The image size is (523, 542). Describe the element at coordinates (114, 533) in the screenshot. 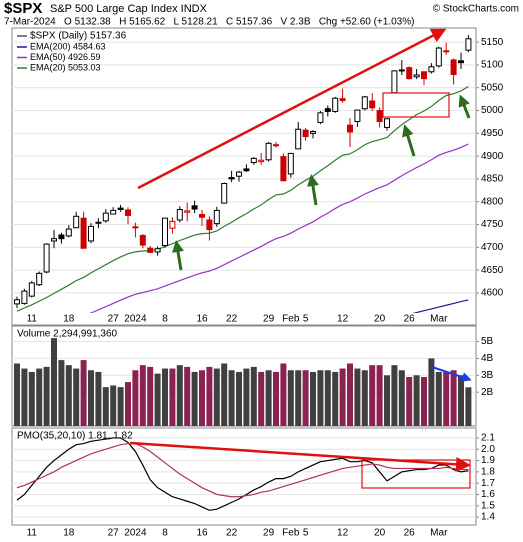

I see `x-tick-label: 27` at that location.